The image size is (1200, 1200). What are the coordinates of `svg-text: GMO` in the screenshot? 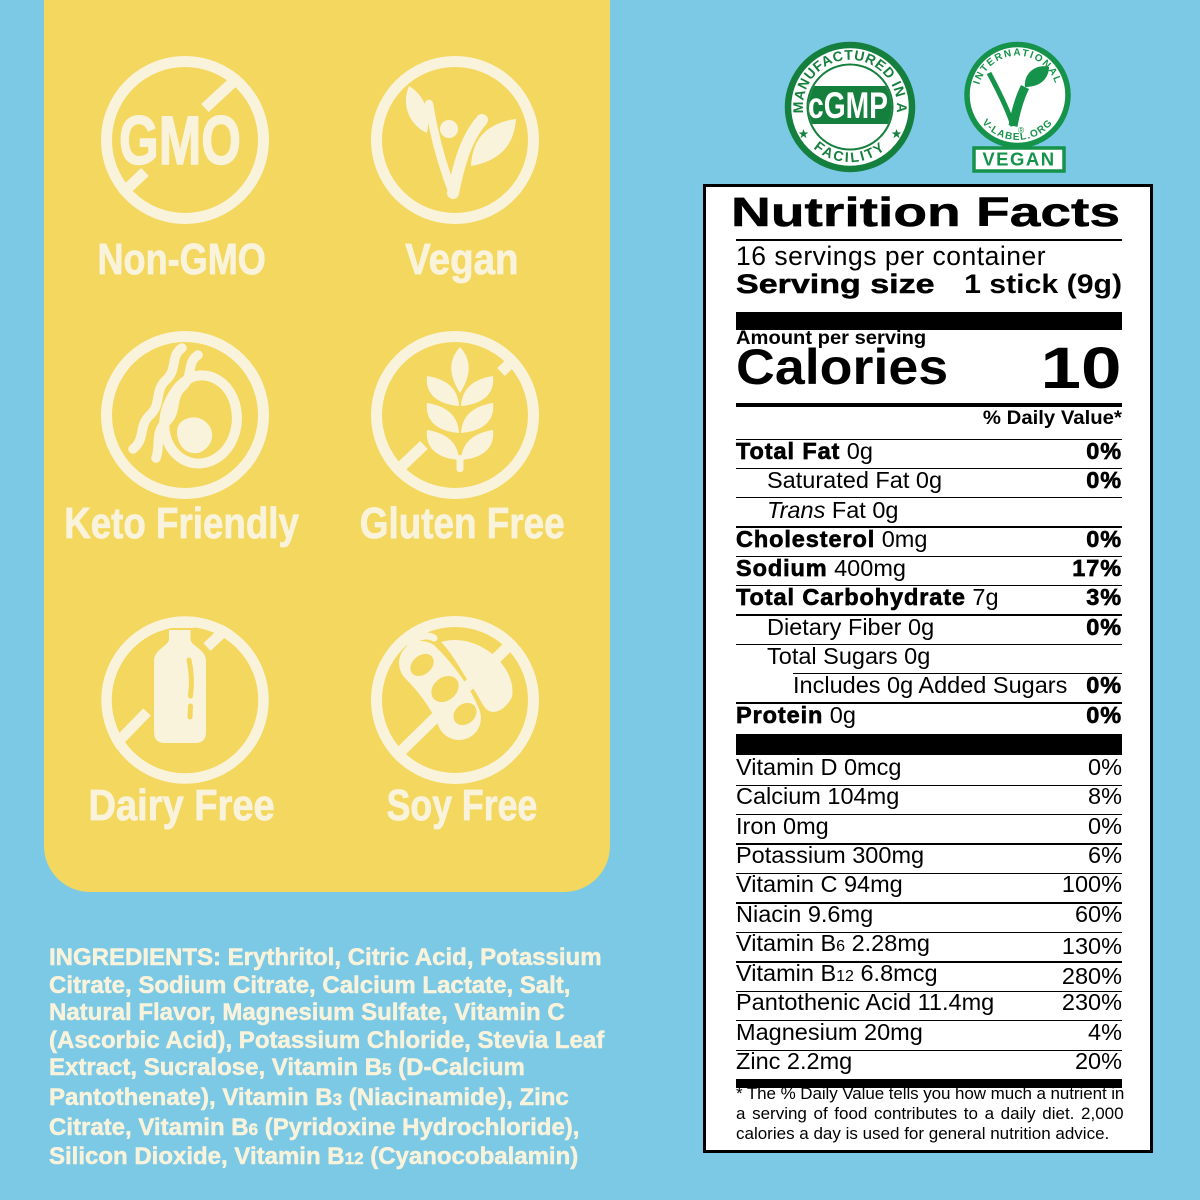 It's located at (180, 140).